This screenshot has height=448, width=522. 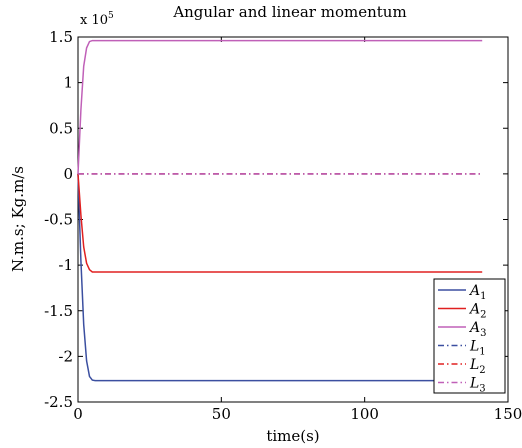 What do you see at coordinates (94, 20) in the screenshot?
I see `y-multiplier-base: x 10` at bounding box center [94, 20].